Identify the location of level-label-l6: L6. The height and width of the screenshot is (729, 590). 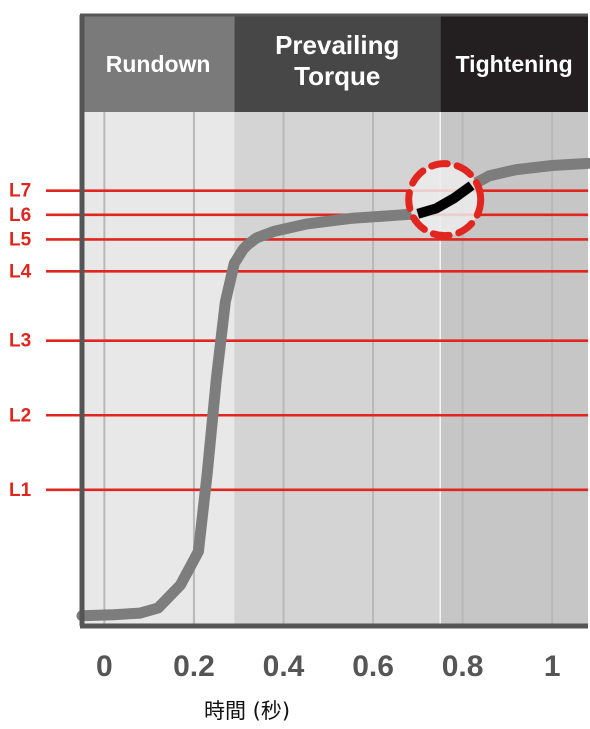
(20, 215).